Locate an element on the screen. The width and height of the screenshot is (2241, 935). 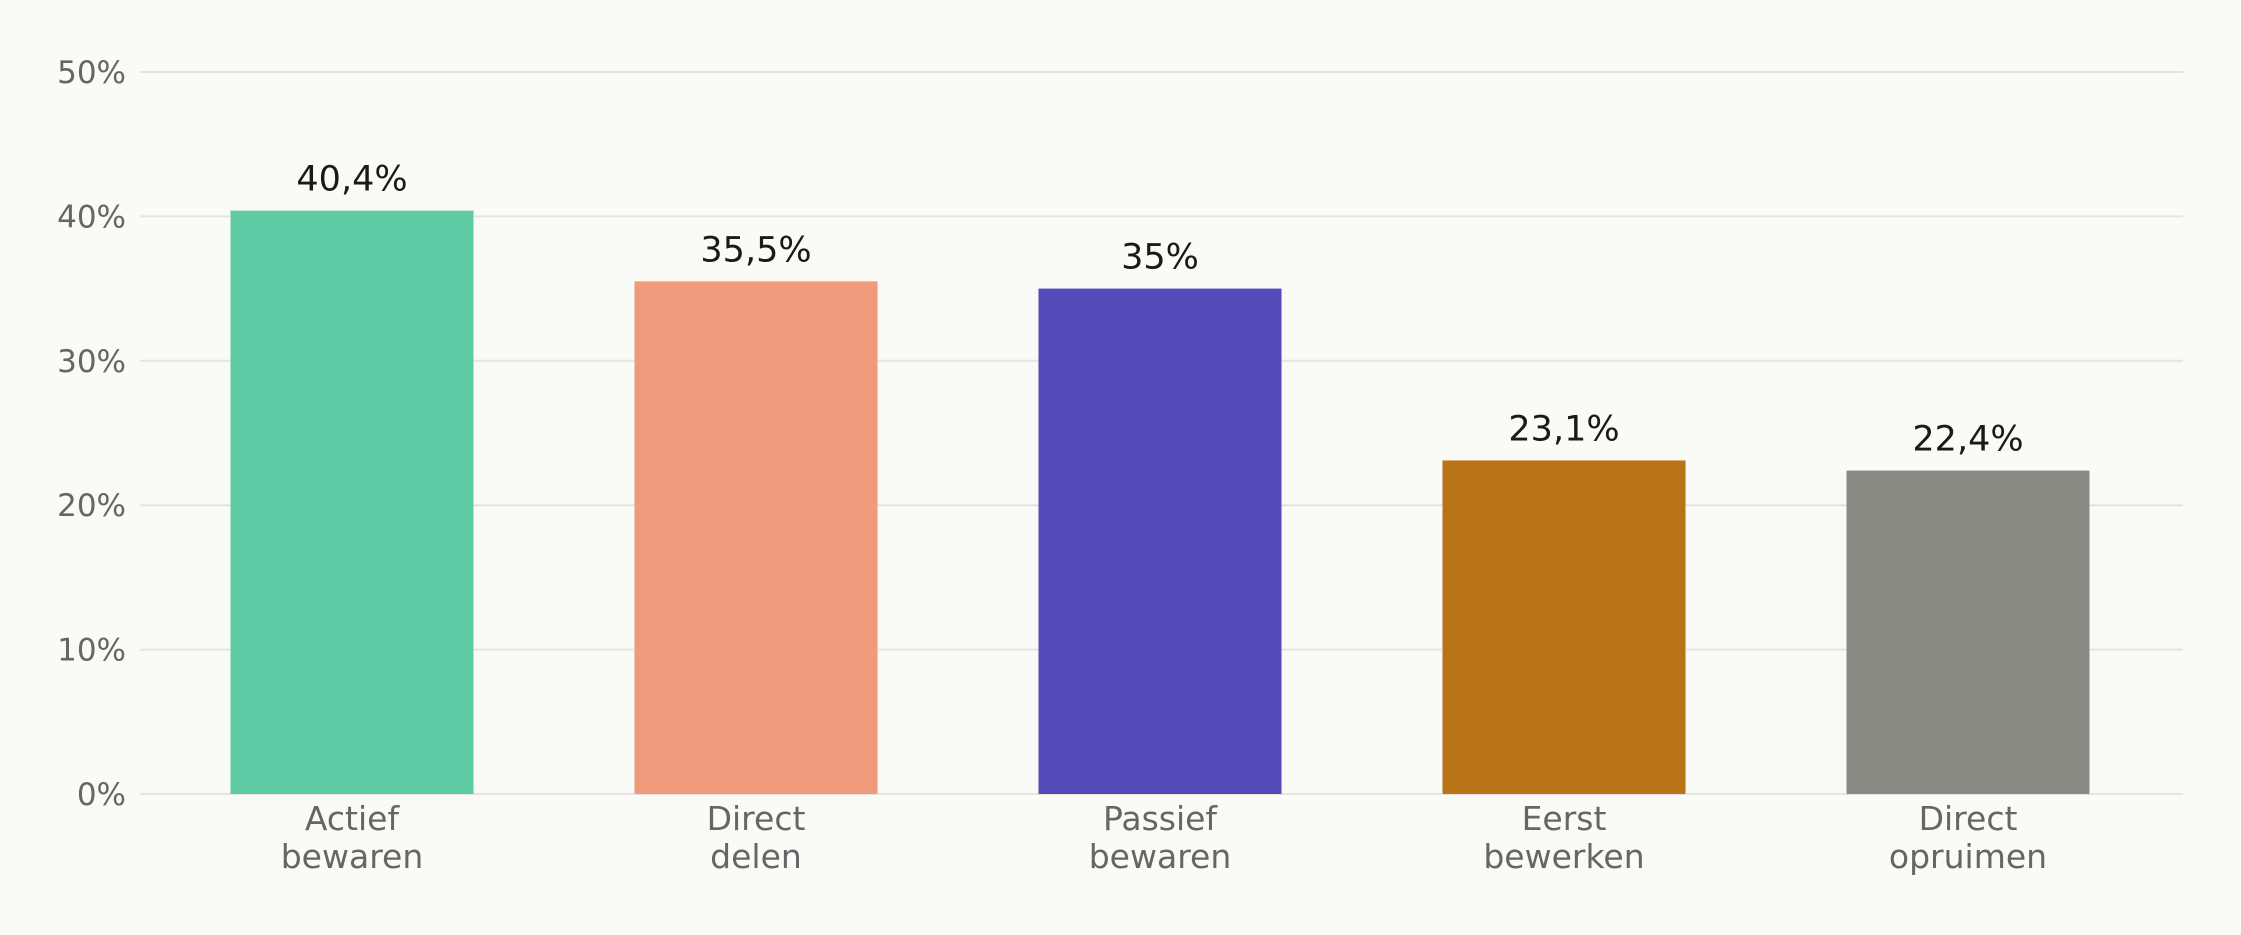
y-tick-label: 20% is located at coordinates (91, 506).